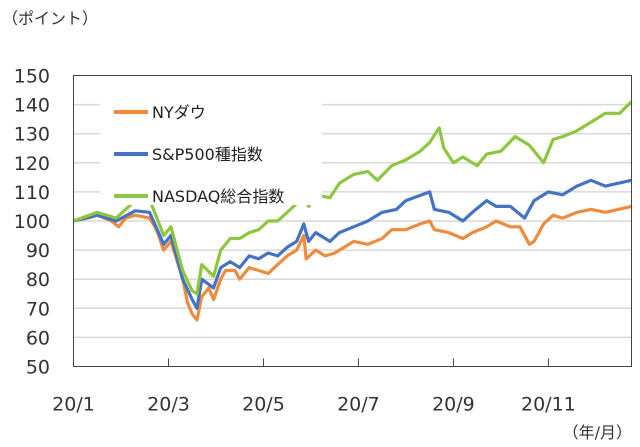 The image size is (640, 447). What do you see at coordinates (38, 309) in the screenshot?
I see `y-tick-label: 70` at bounding box center [38, 309].